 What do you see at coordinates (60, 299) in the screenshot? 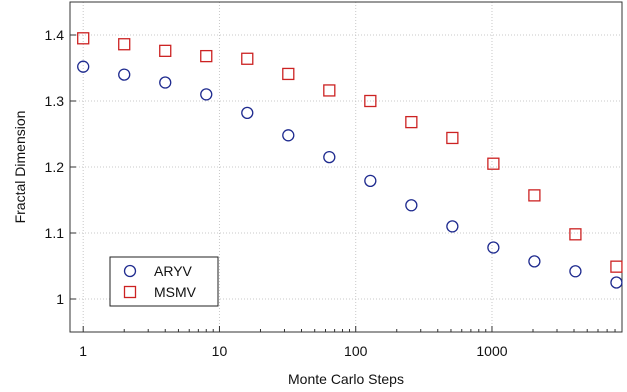
I see `y-tick-label: 1` at bounding box center [60, 299].